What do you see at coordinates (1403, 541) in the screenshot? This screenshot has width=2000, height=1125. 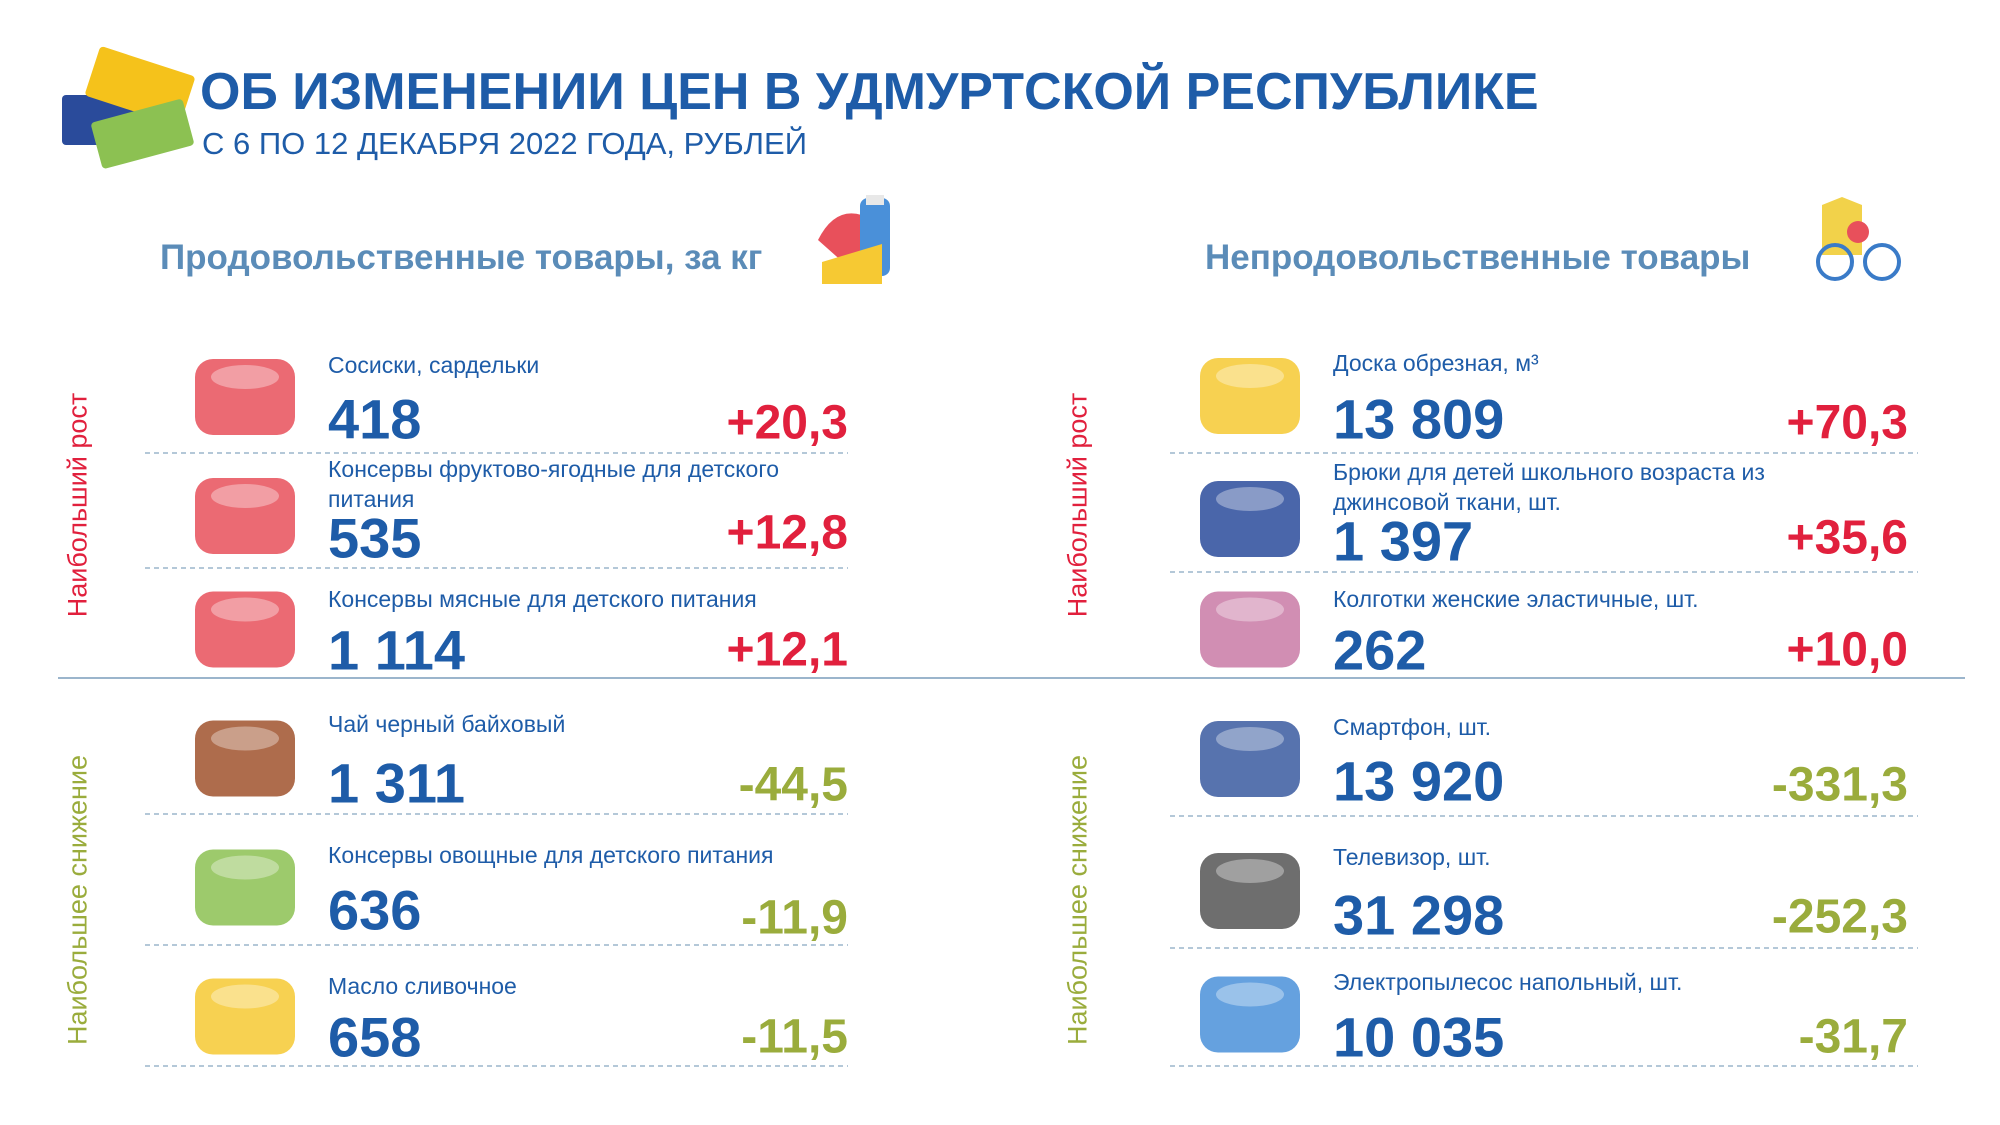 I see `item-price: 1 397` at bounding box center [1403, 541].